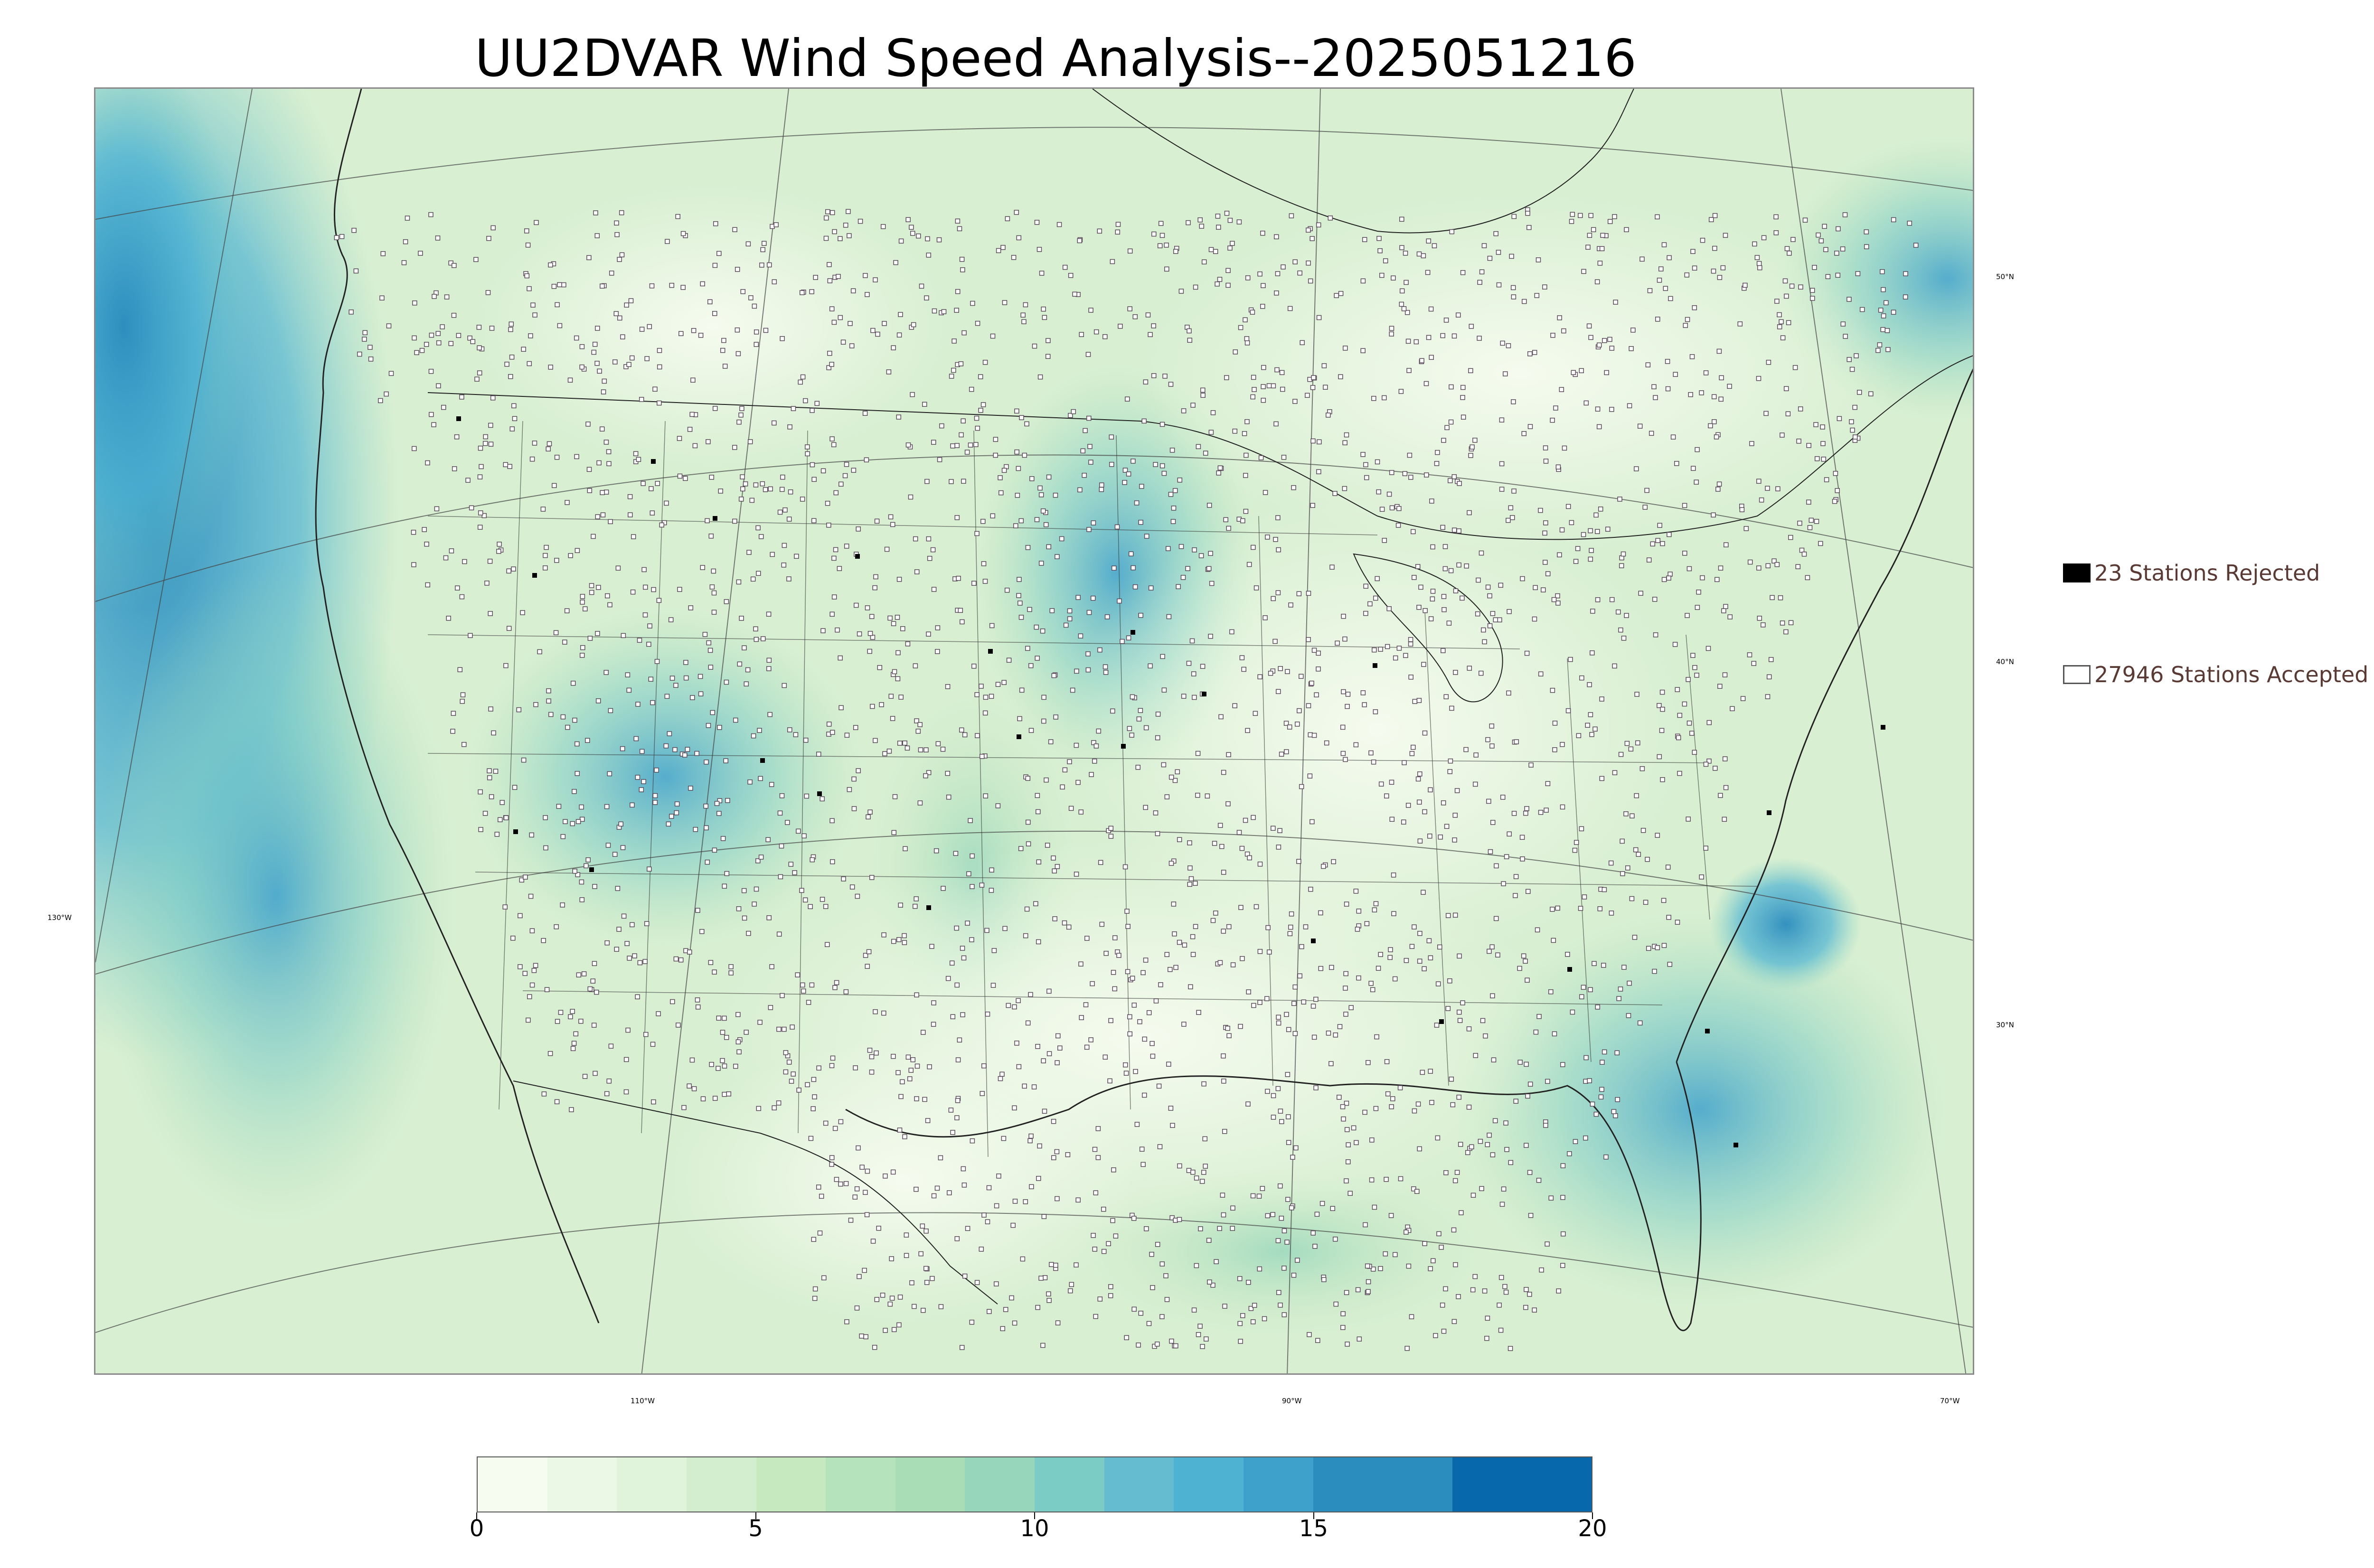  What do you see at coordinates (860, 1485) in the screenshot?
I see `colorbar-segment` at bounding box center [860, 1485].